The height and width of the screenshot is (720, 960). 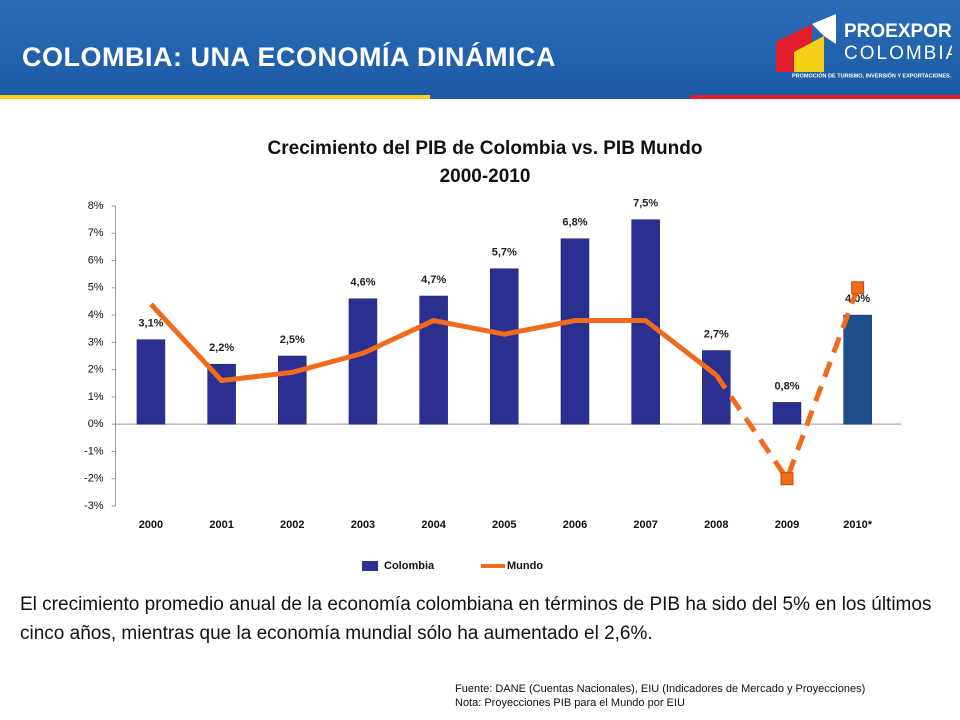 What do you see at coordinates (292, 340) in the screenshot?
I see `value-label: 2,5%` at bounding box center [292, 340].